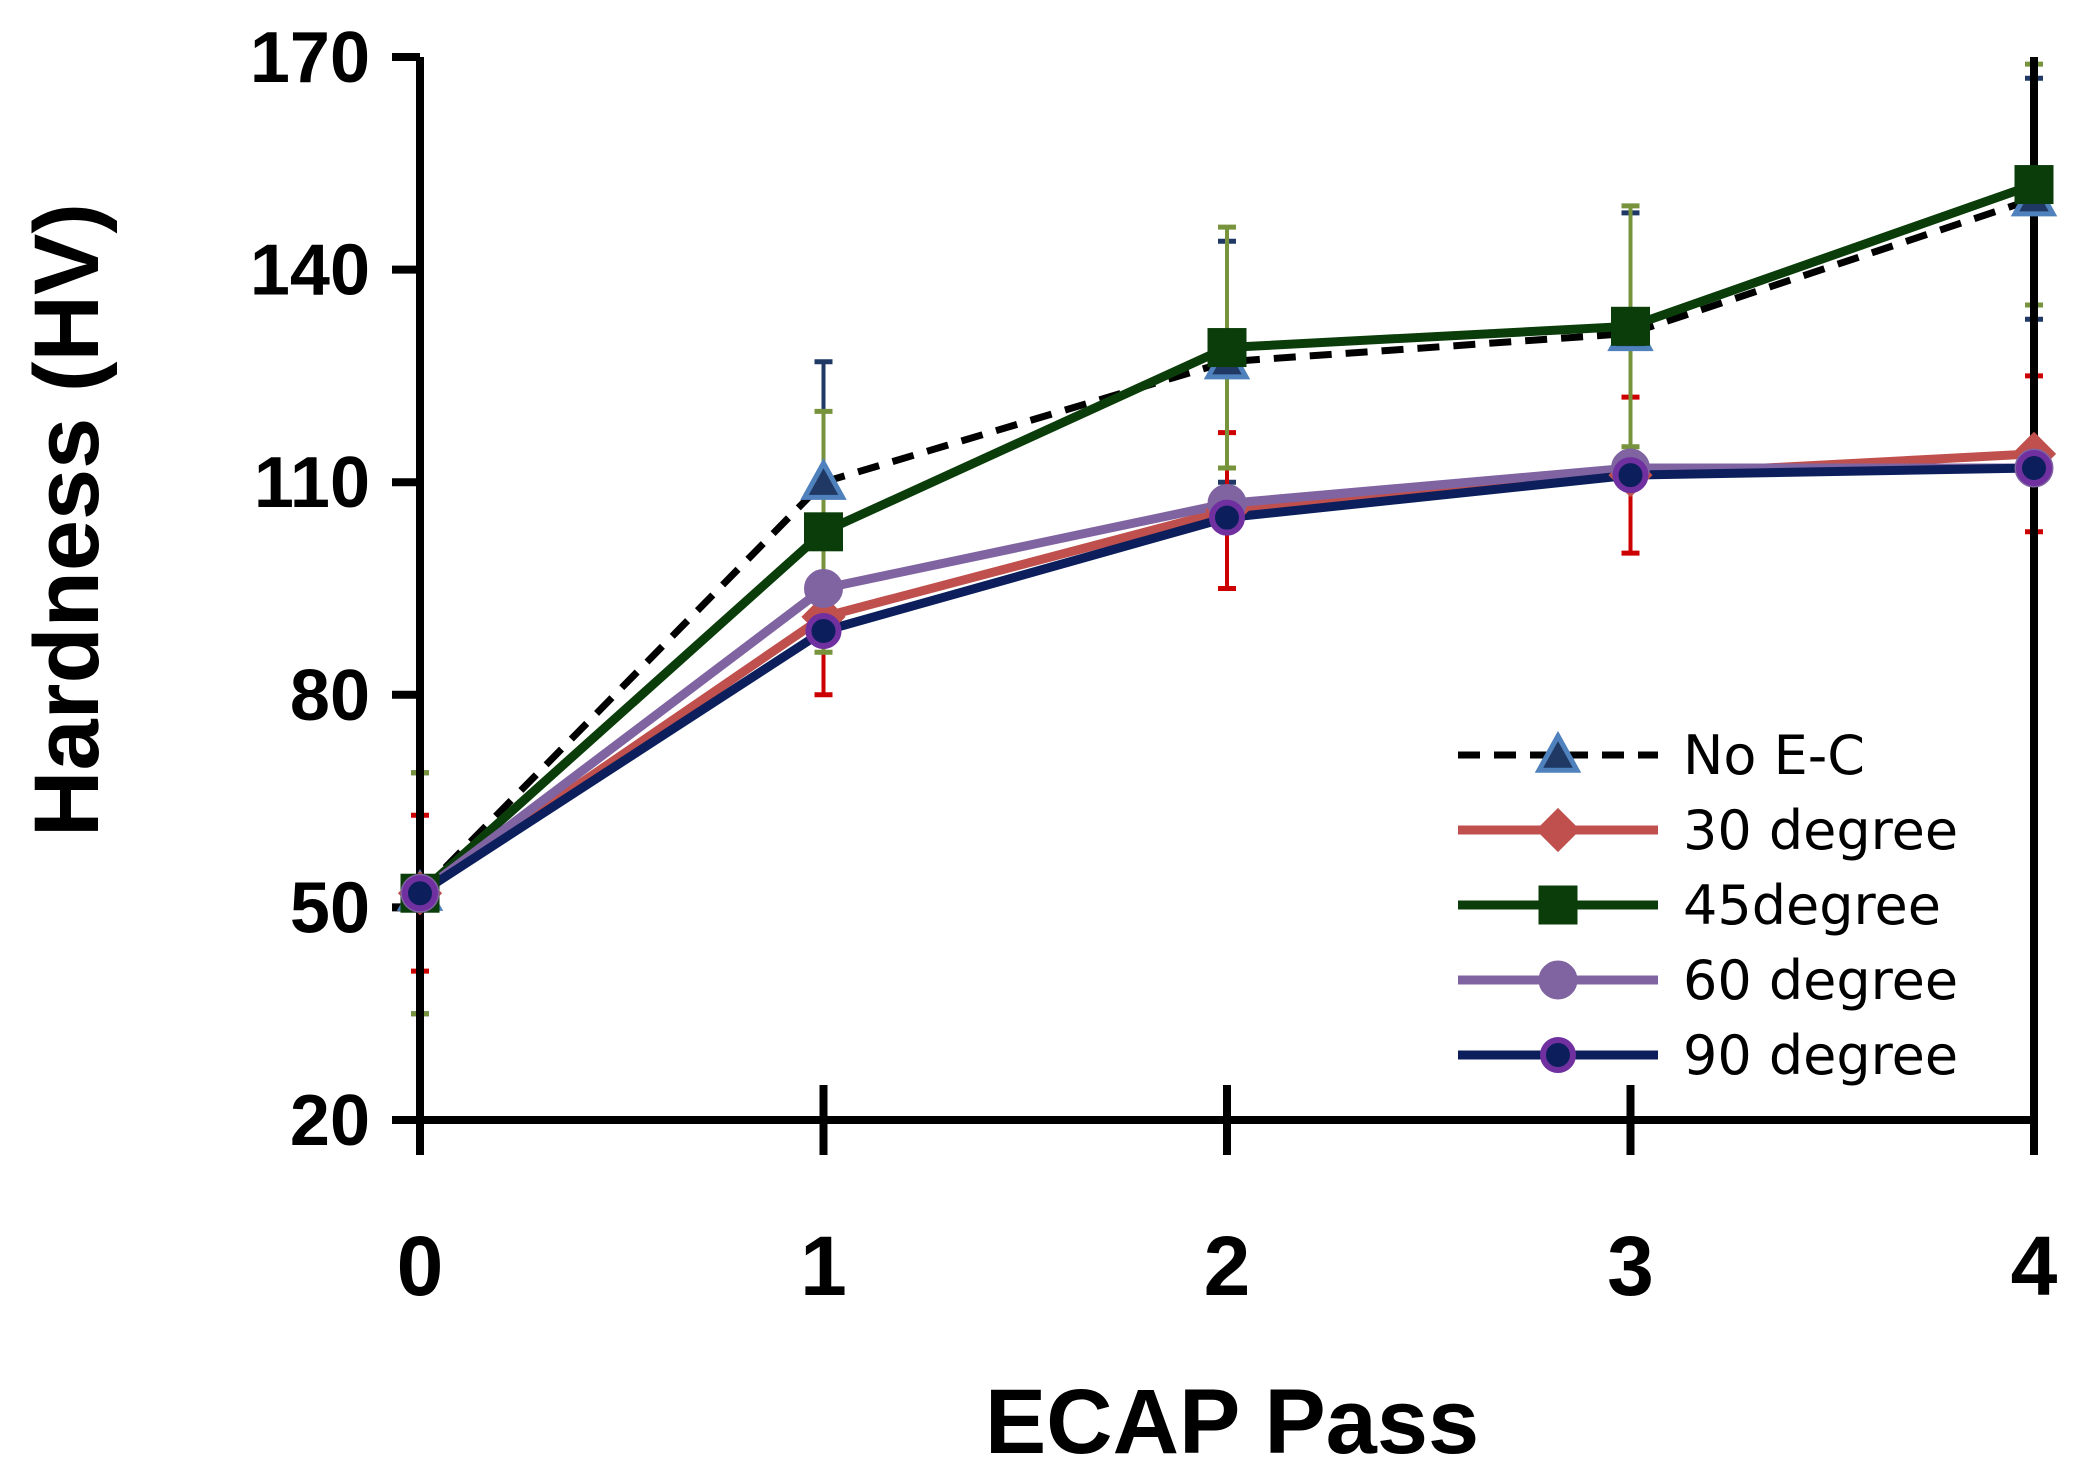 The height and width of the screenshot is (1477, 2085). Describe the element at coordinates (310, 271) in the screenshot. I see `y-tick-label: 140` at that location.